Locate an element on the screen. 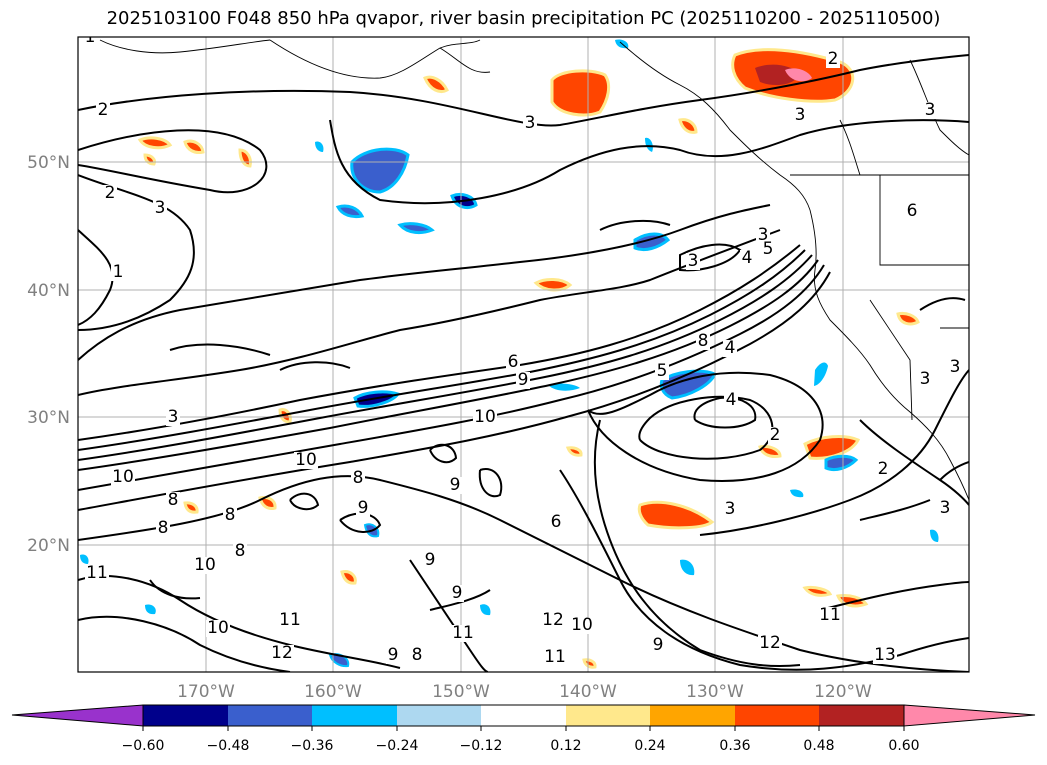  colorbar-tick-label: 0.24 is located at coordinates (649, 746).